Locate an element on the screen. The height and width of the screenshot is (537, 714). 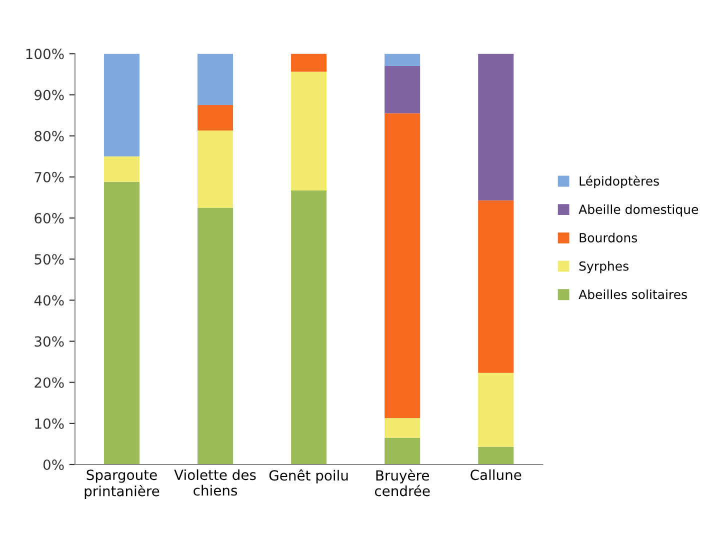
legend-label: Lépidoptères is located at coordinates (619, 182).